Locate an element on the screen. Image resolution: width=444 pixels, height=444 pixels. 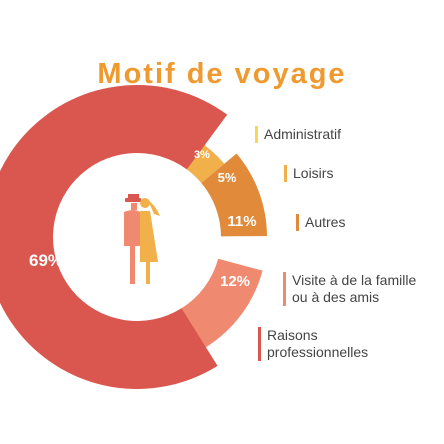
legend-item-5: Raisons professionnelles is located at coordinates (313, 344).